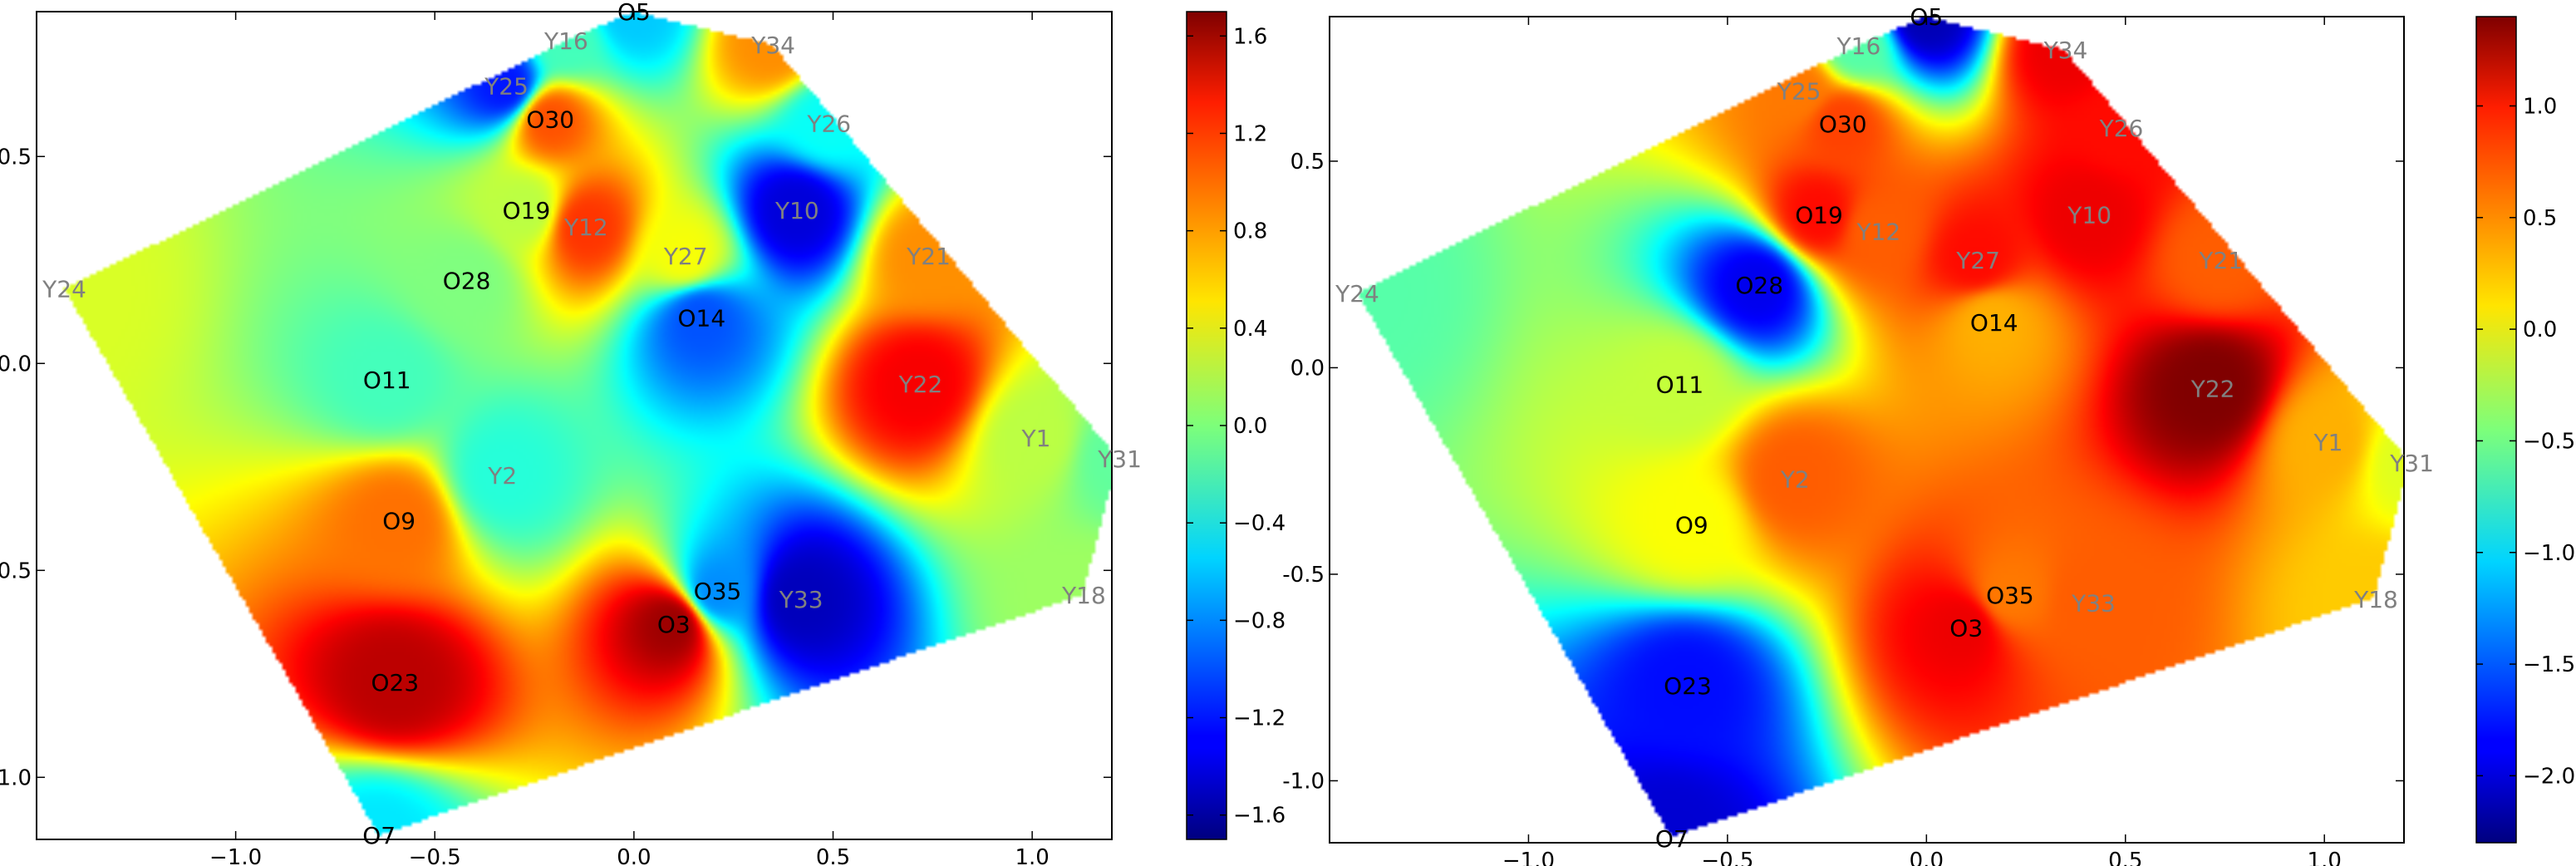 The width and height of the screenshot is (2576, 866). What do you see at coordinates (1250, 36) in the screenshot?
I see `colorbar-tick-label: 1.6` at bounding box center [1250, 36].